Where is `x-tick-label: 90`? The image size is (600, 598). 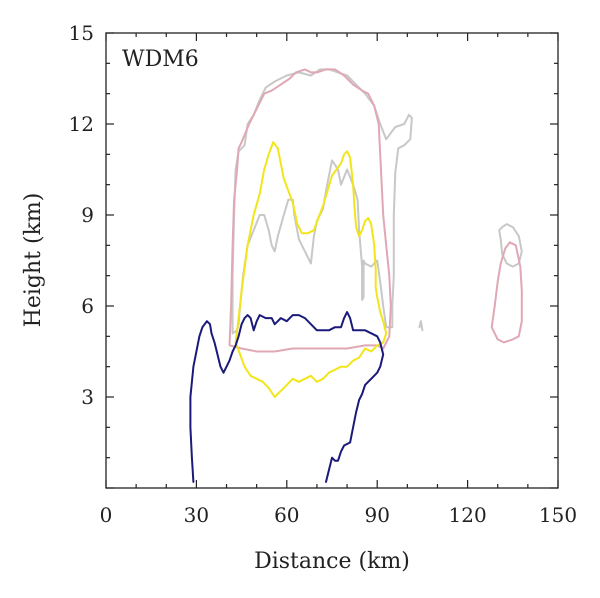 x-tick-label: 90 is located at coordinates (376, 515).